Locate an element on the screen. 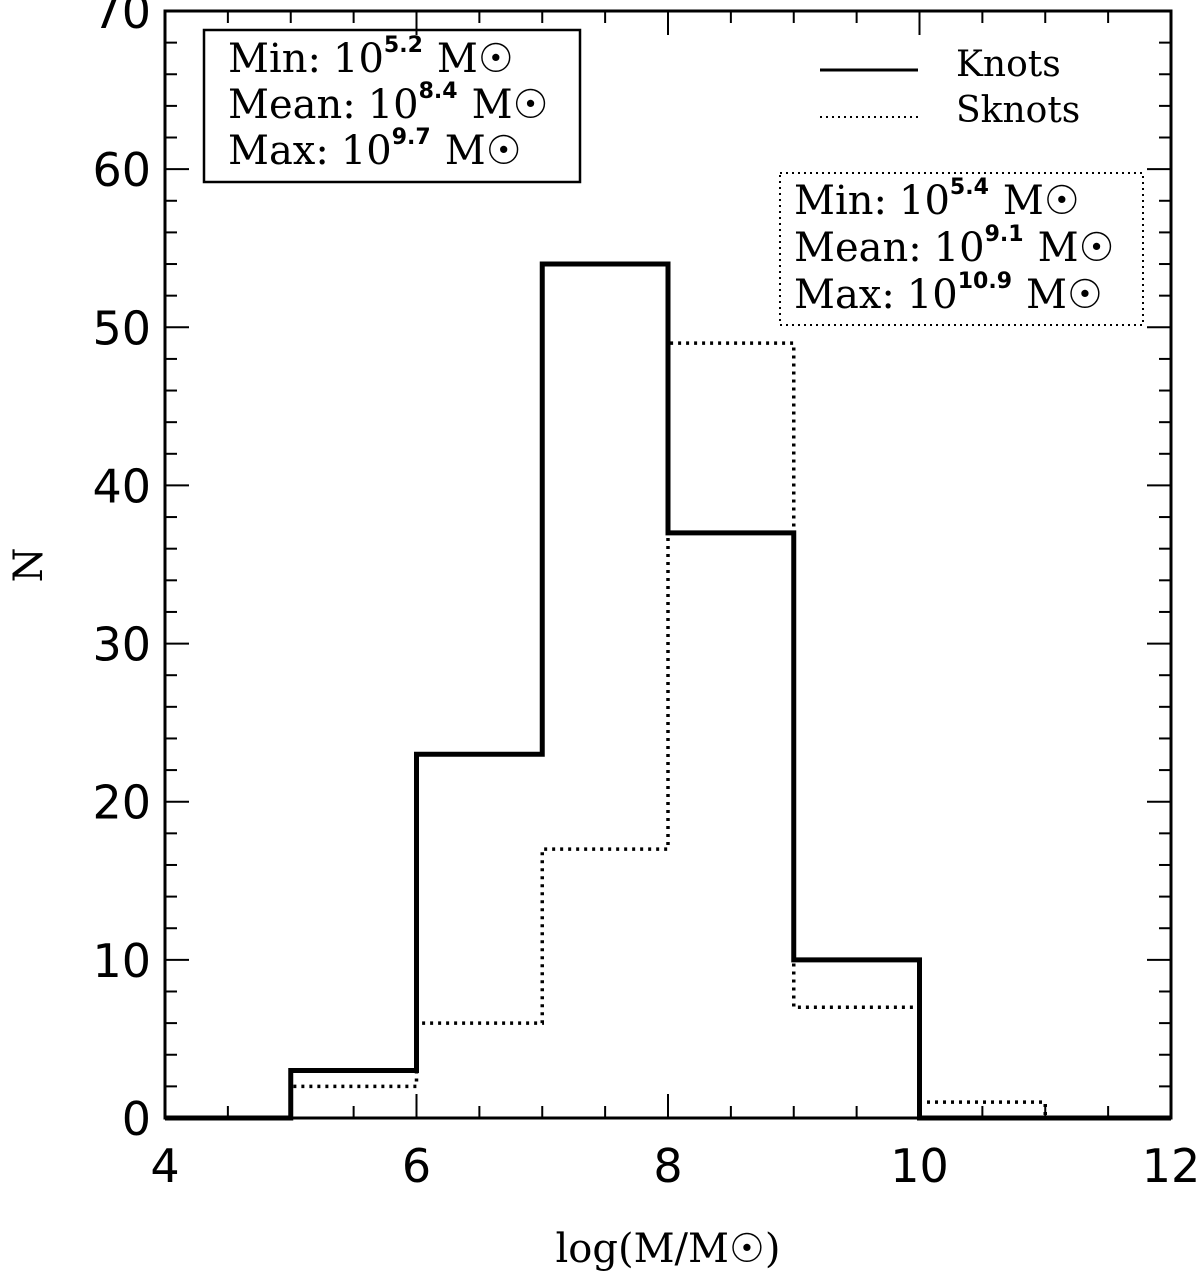 The image size is (1200, 1280). x-tick-label: 8 is located at coordinates (667, 1166).